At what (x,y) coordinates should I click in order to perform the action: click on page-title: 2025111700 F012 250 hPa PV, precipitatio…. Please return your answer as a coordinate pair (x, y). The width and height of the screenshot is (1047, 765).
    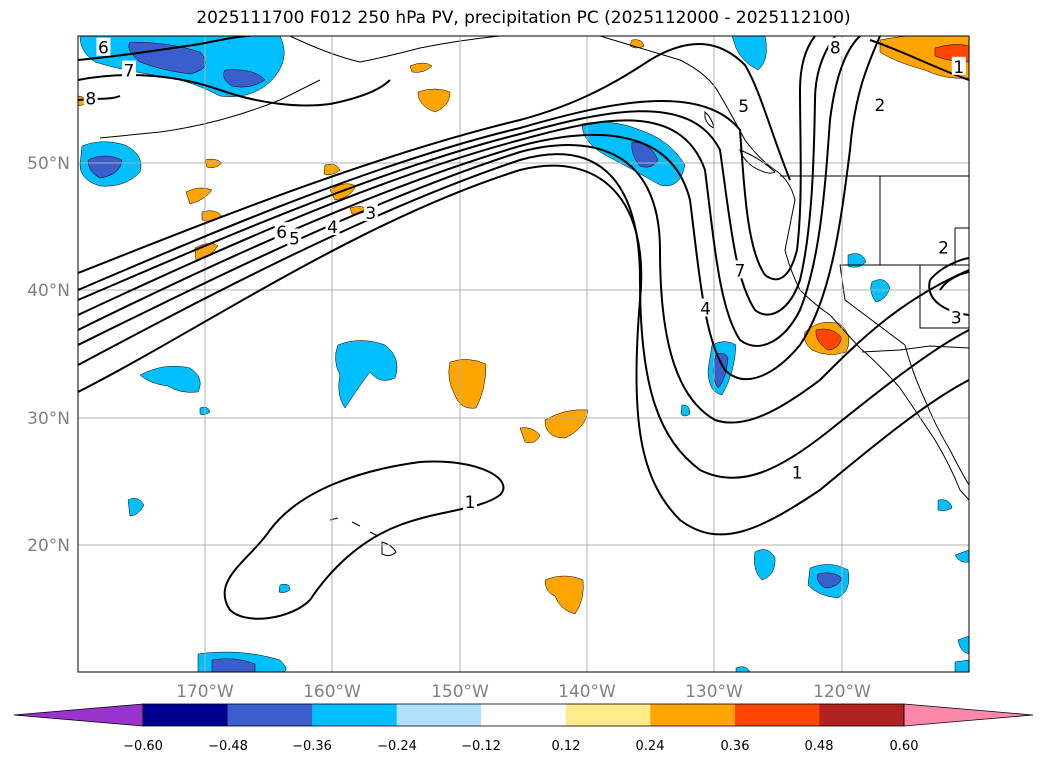
    Looking at the image, I should click on (523, 18).